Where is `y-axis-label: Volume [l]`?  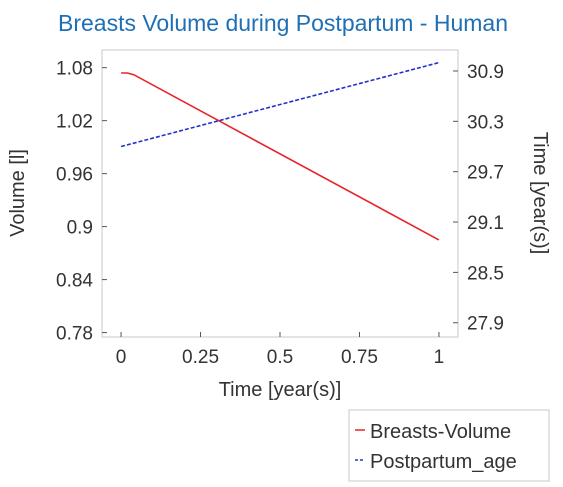 y-axis-label: Volume [l] is located at coordinates (18, 193).